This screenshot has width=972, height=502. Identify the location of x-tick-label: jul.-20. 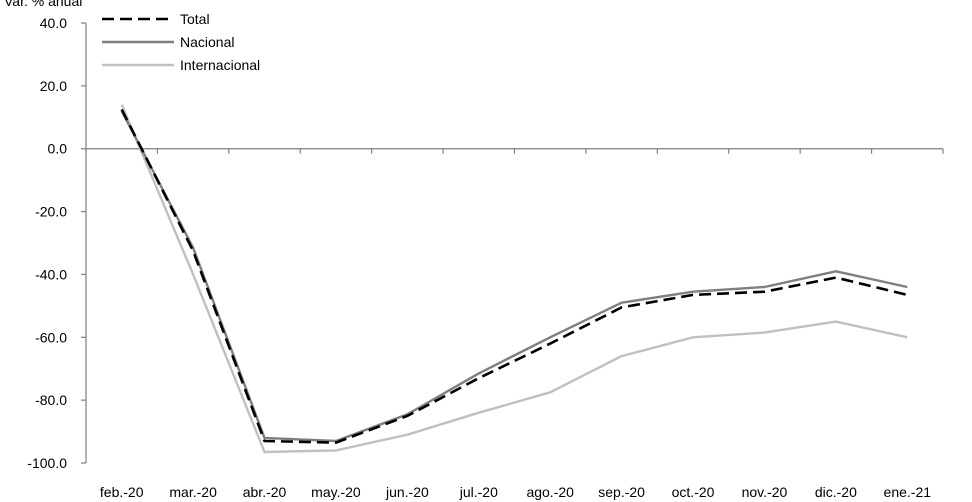
(478, 492).